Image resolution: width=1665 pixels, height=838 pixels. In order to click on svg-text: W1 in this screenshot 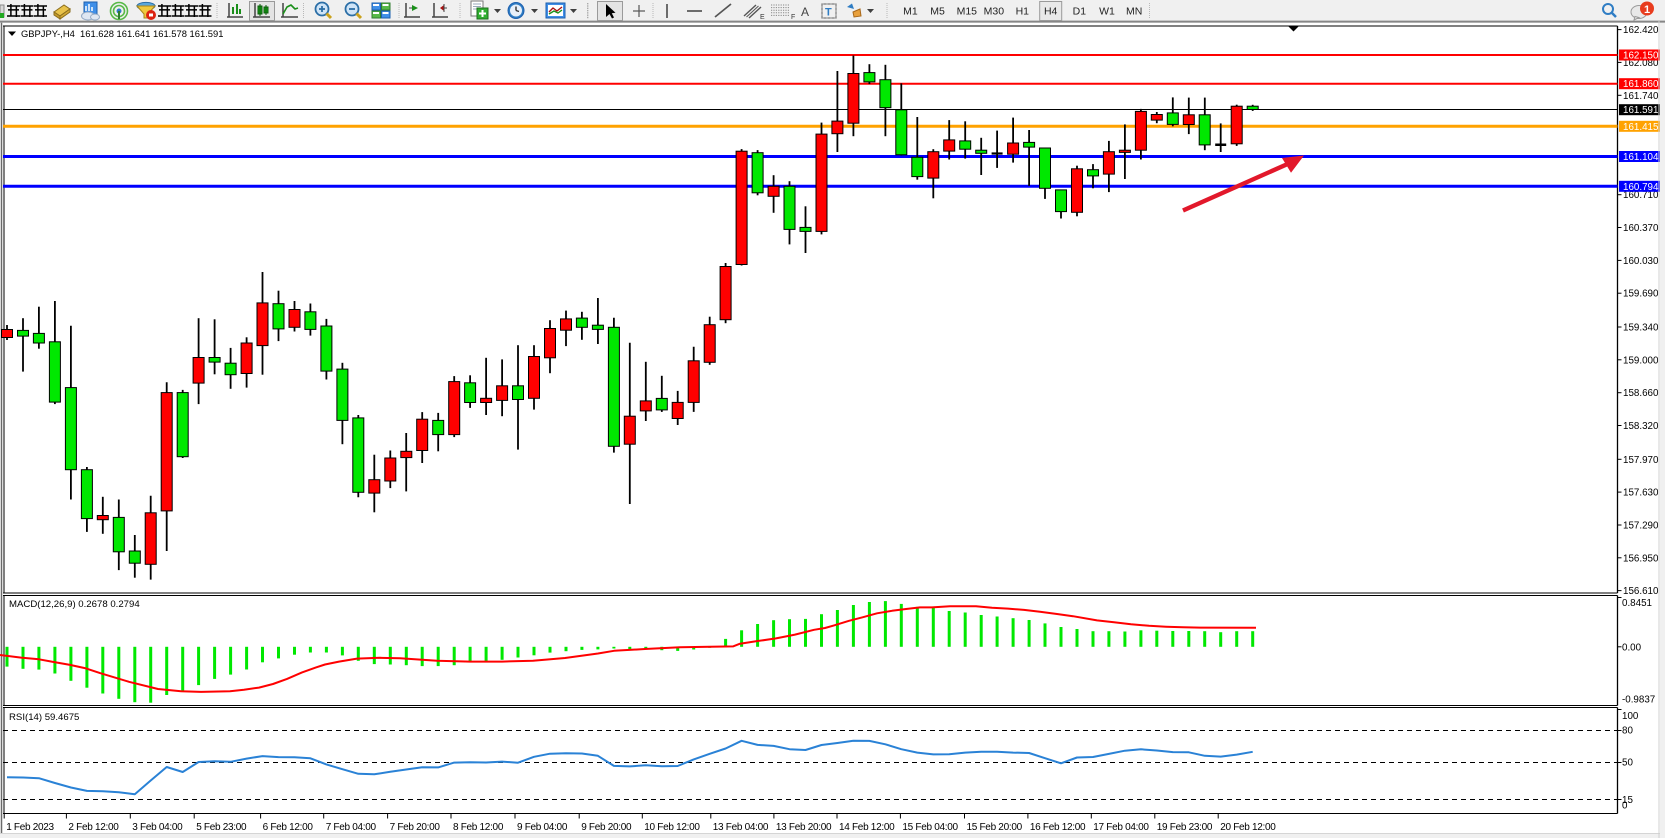, I will do `click(1107, 12)`.